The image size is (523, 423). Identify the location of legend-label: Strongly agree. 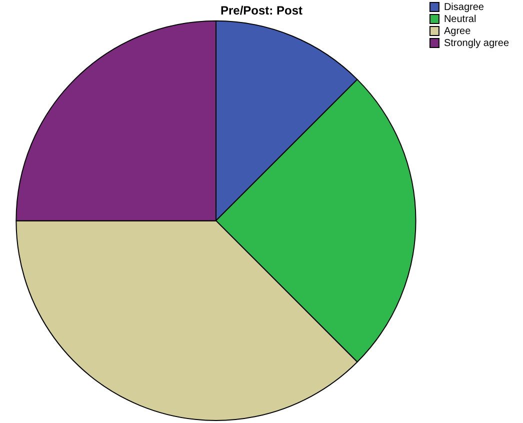
(477, 43).